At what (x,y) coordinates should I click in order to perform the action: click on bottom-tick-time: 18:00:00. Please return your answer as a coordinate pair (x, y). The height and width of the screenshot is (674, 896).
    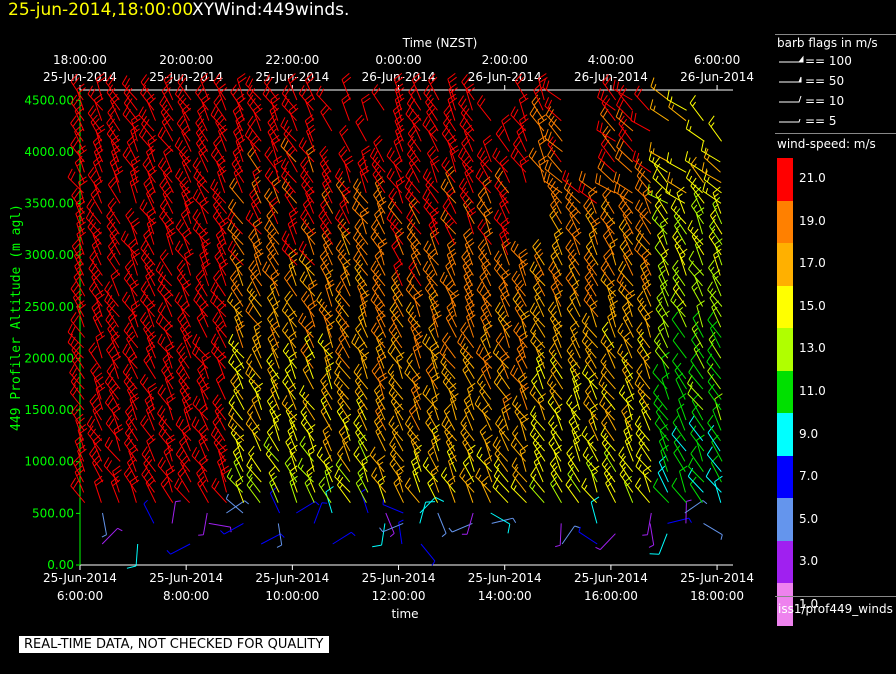
    Looking at the image, I should click on (717, 596).